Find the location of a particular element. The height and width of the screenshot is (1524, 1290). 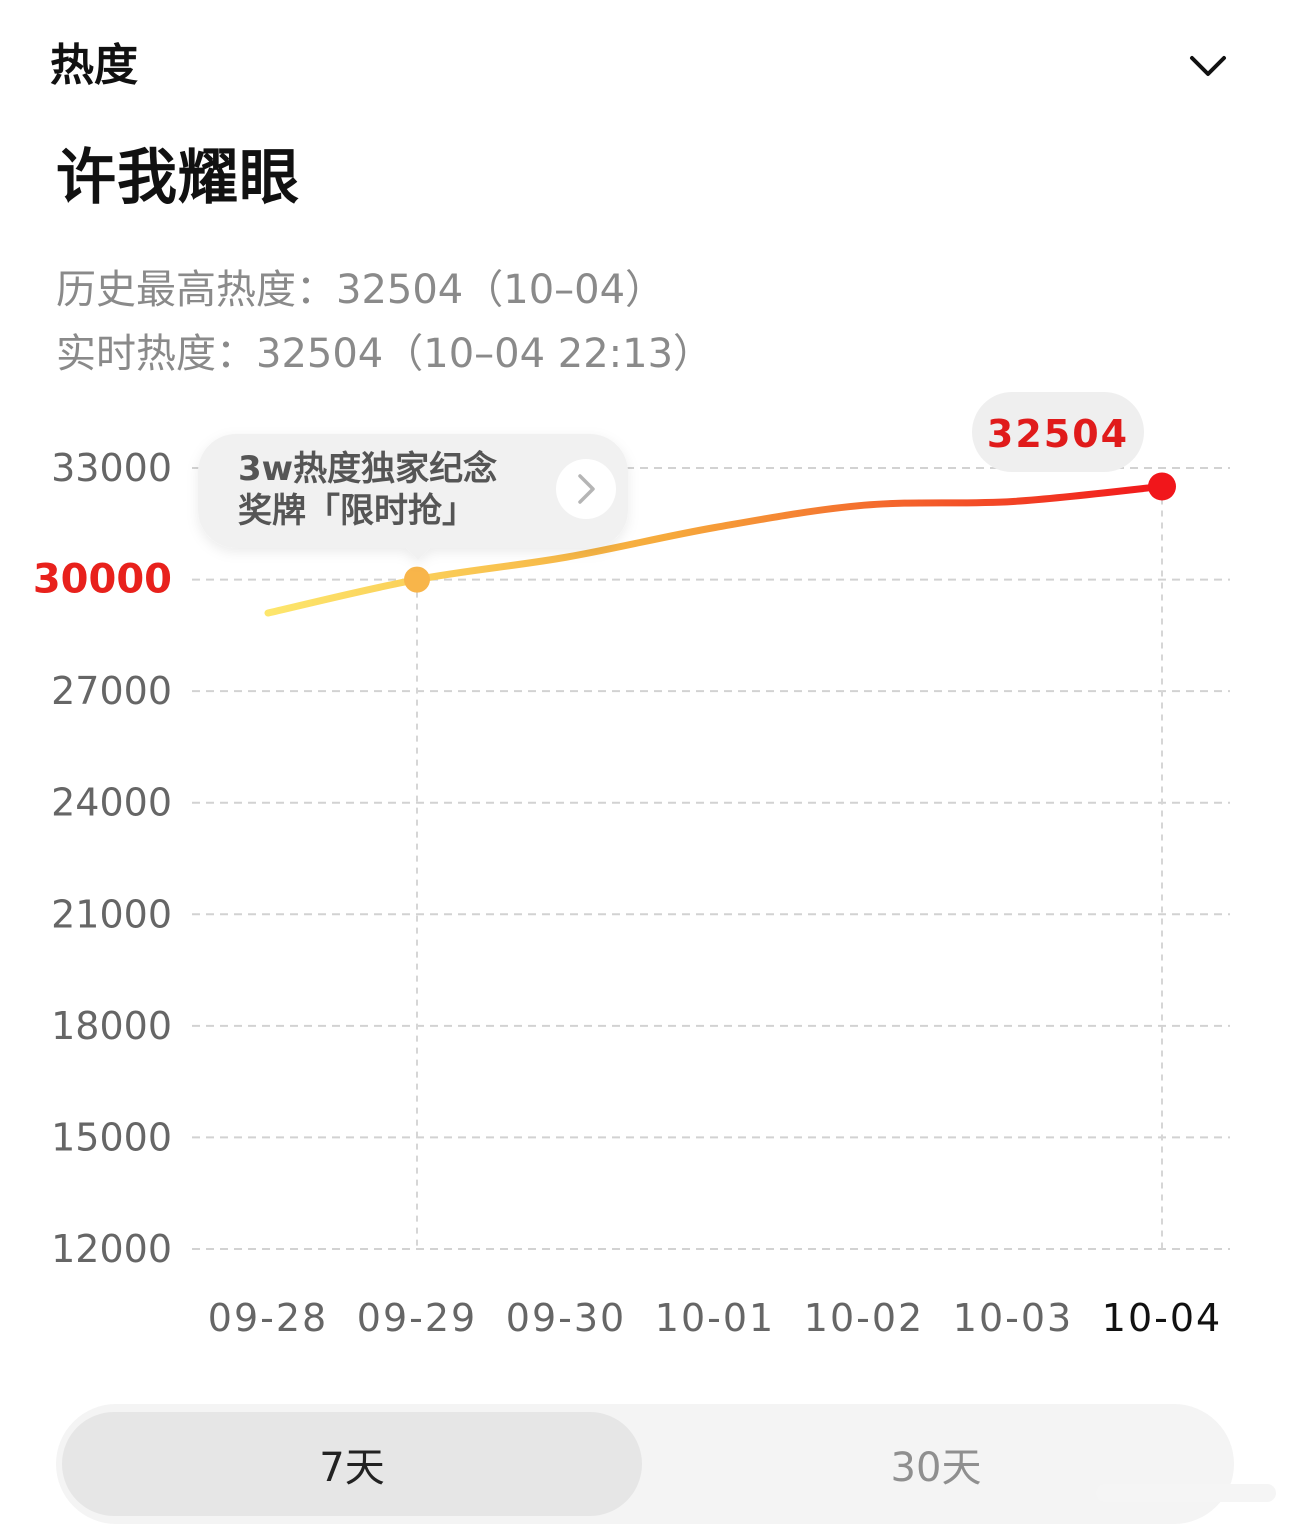

topic-title: 许我耀眼 is located at coordinates (178, 178).